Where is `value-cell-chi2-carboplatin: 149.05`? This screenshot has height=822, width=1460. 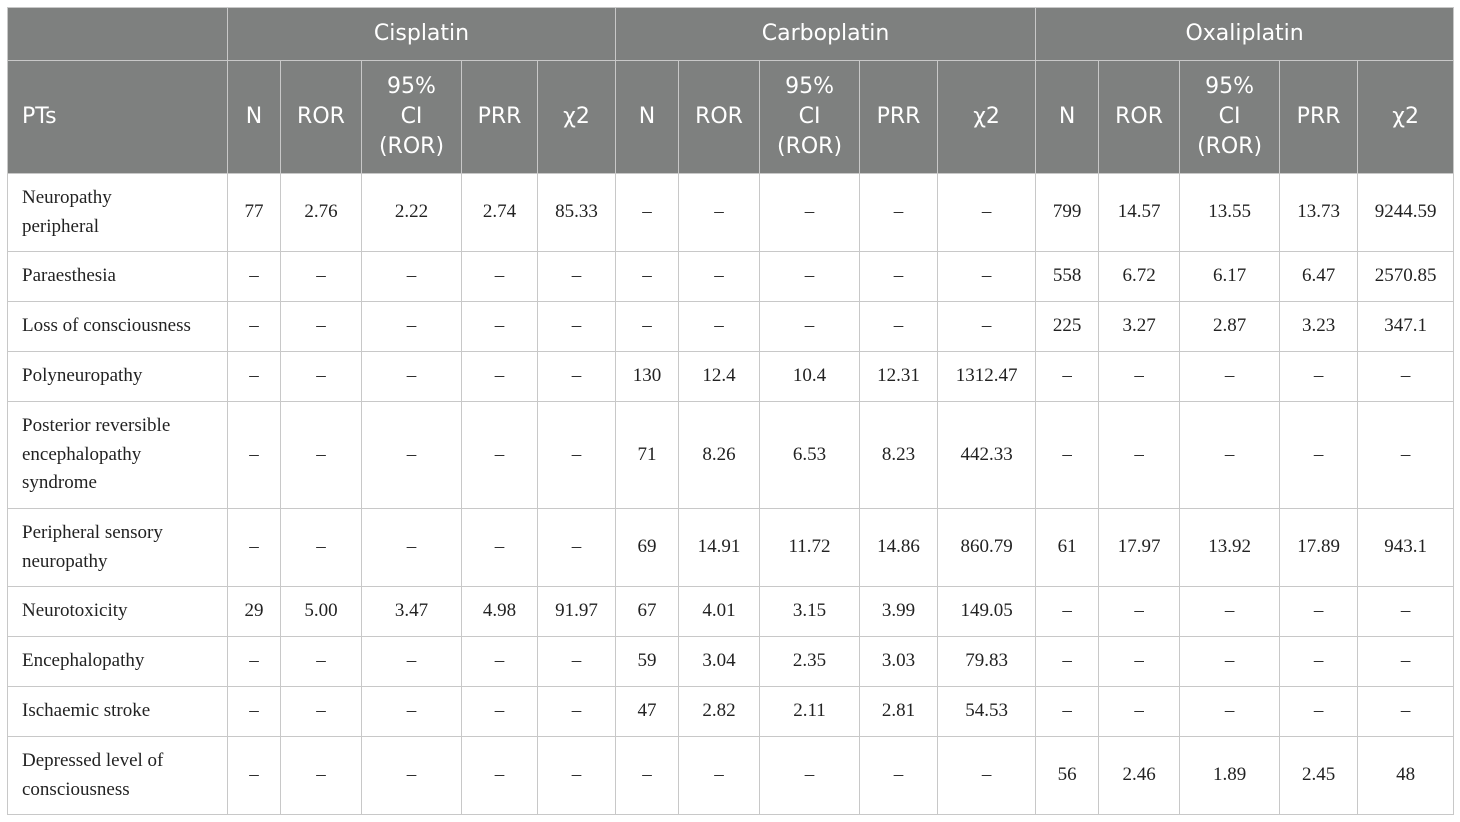 value-cell-chi2-carboplatin: 149.05 is located at coordinates (987, 611).